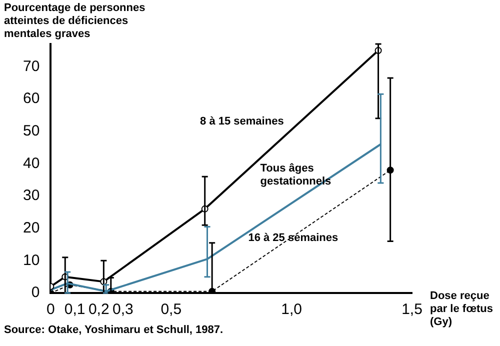 The height and width of the screenshot is (346, 500). I want to click on y-tick-label: 40, so click(31, 163).